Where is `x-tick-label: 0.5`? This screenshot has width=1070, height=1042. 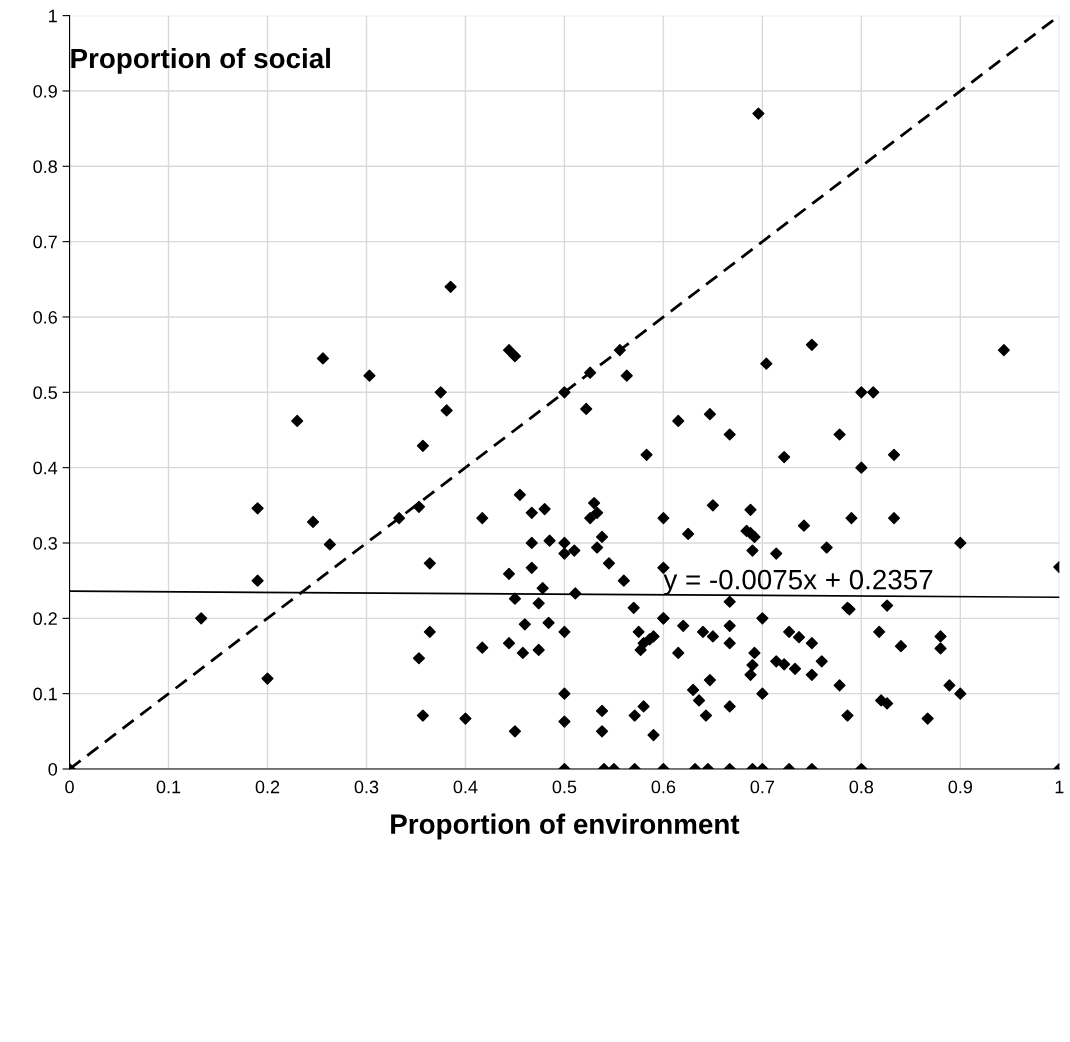 x-tick-label: 0.5 is located at coordinates (564, 787).